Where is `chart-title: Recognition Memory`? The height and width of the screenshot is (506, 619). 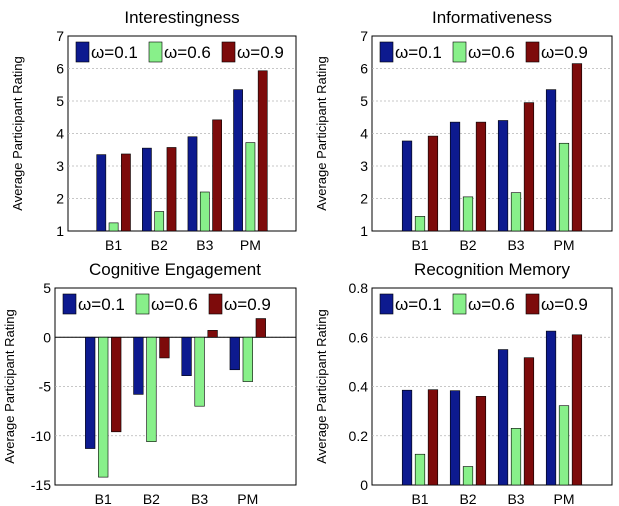
chart-title: Recognition Memory is located at coordinates (492, 269).